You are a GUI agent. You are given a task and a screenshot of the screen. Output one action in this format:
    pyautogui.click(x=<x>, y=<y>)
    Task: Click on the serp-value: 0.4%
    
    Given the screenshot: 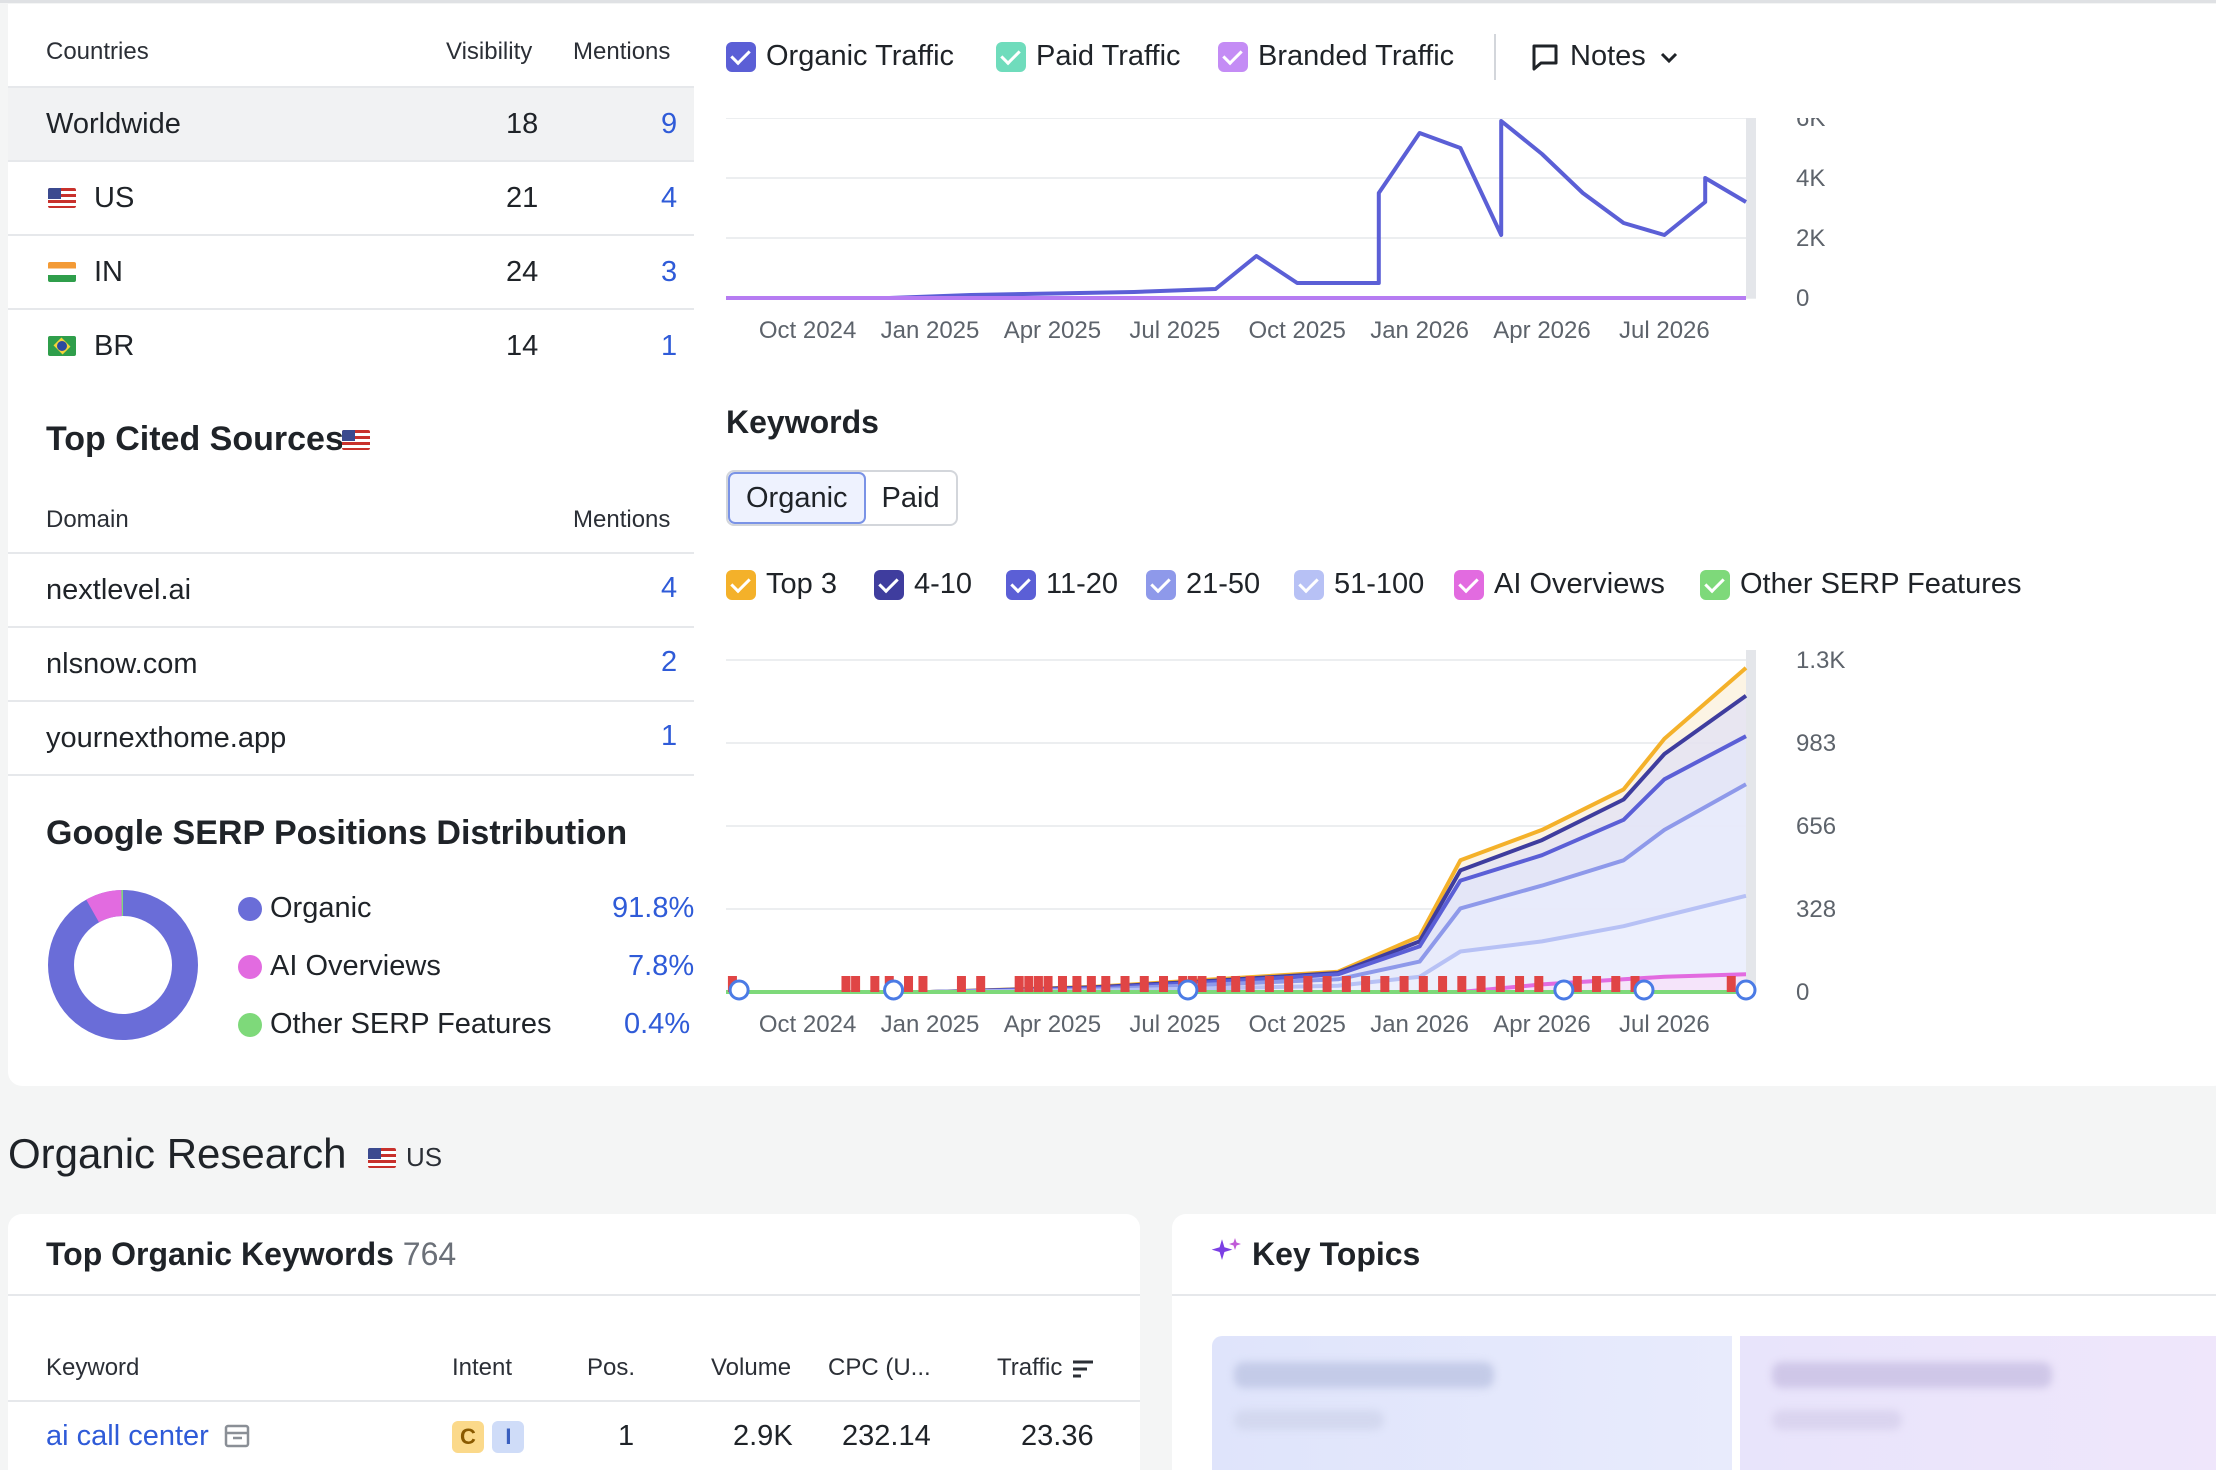 What is the action you would take?
    pyautogui.click(x=657, y=1024)
    